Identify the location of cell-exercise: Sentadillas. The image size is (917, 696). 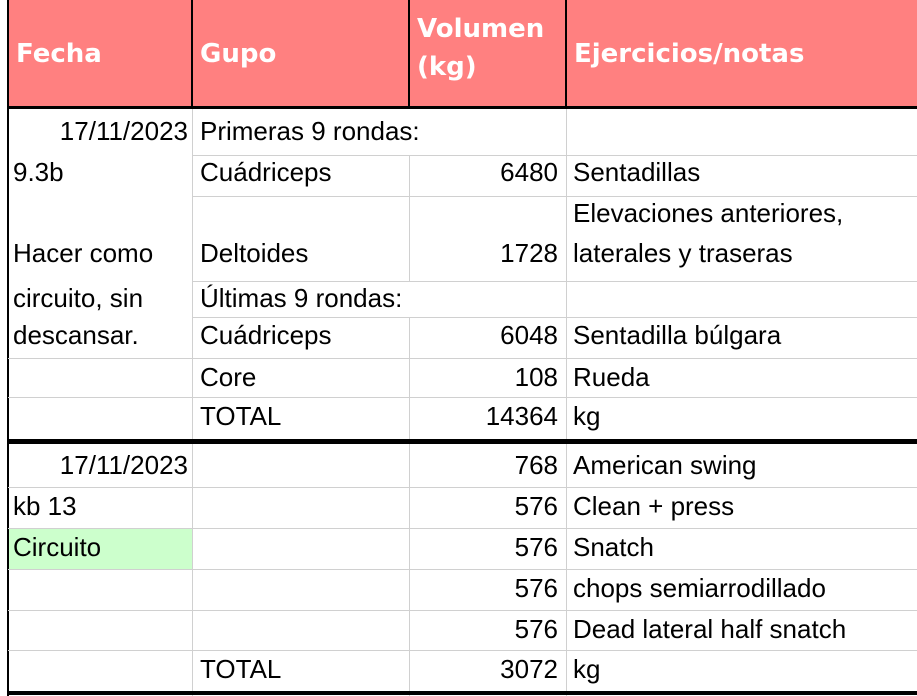
(637, 172).